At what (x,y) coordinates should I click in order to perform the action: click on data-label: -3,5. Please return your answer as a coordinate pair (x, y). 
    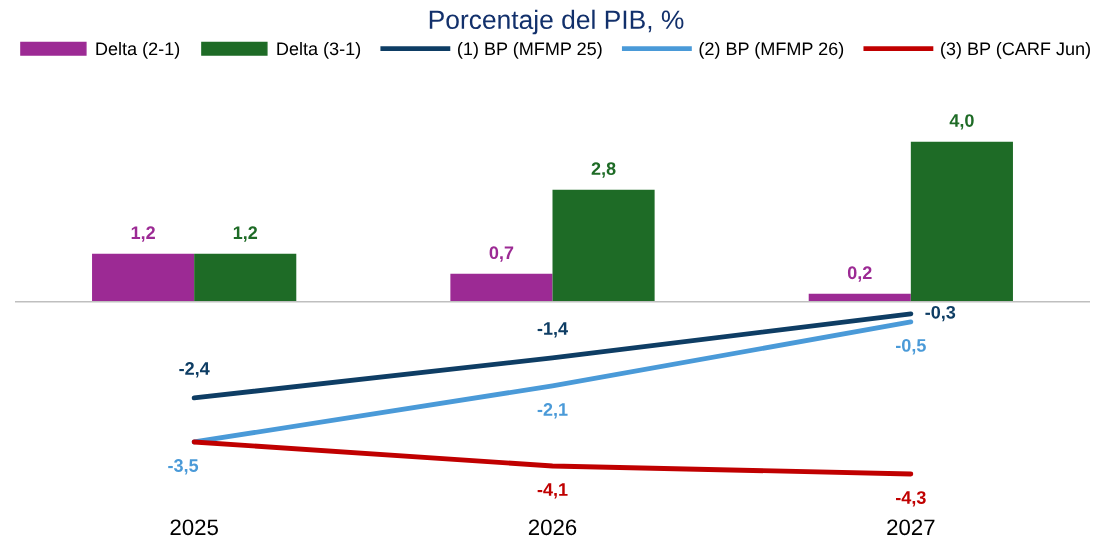
    Looking at the image, I should click on (183, 467).